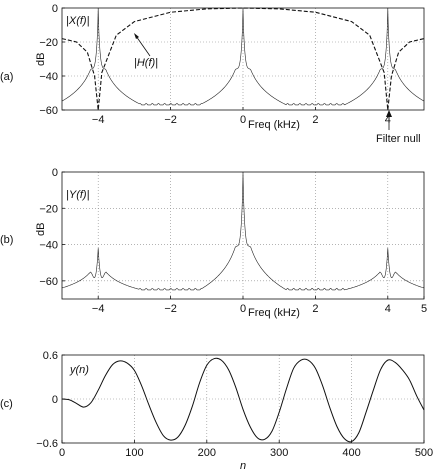 This screenshot has width=434, height=472. What do you see at coordinates (134, 453) in the screenshot?
I see `x-tick-label: 100` at bounding box center [134, 453].